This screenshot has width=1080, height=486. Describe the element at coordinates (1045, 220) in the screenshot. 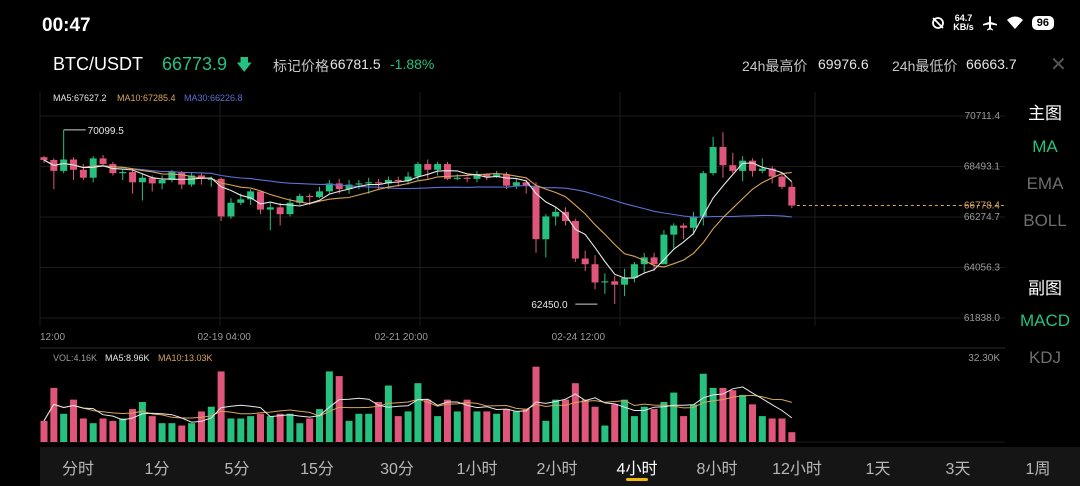

I see `indicator-boll: BOLL` at that location.